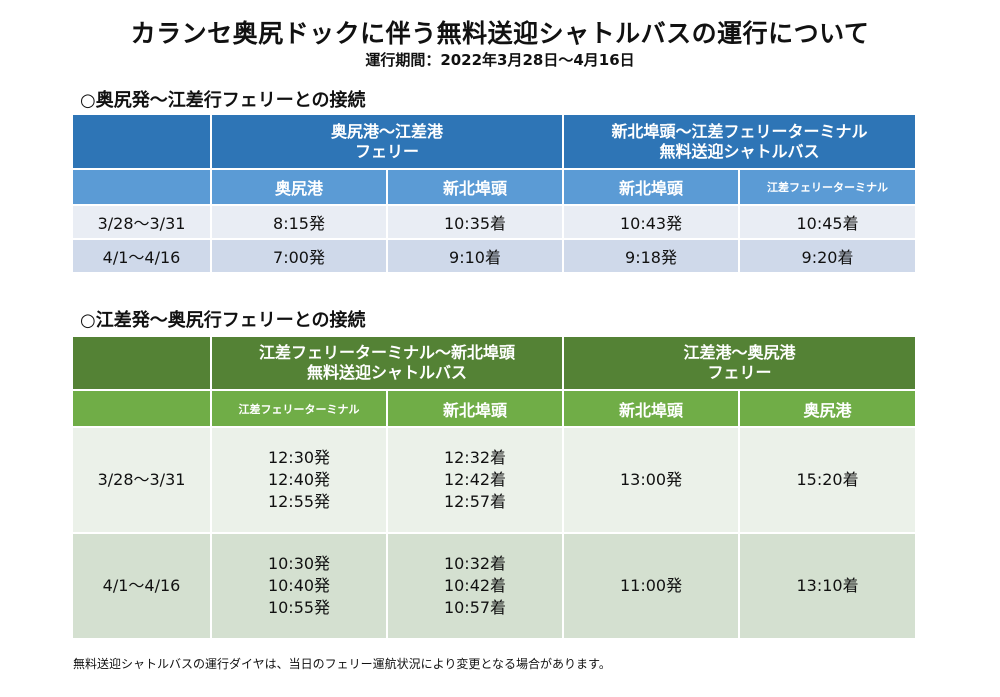  I want to click on time-cell: 15:20着, so click(828, 480).